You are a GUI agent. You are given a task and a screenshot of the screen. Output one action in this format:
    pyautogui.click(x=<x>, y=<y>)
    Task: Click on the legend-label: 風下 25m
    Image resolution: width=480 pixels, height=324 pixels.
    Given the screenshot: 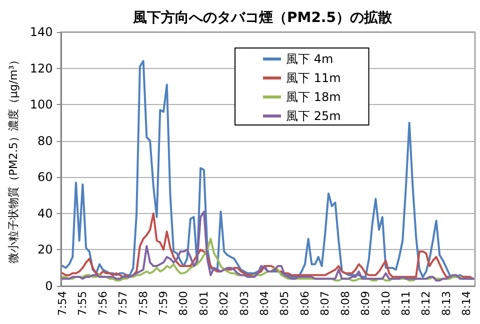 What is the action you would take?
    pyautogui.click(x=313, y=116)
    